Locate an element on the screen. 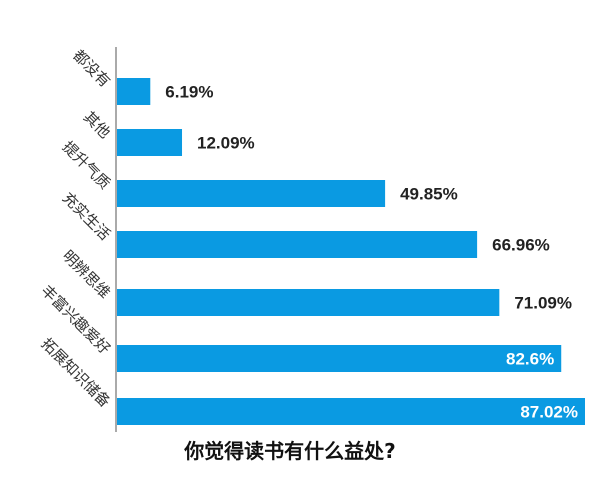 The width and height of the screenshot is (600, 485). category-label: 充实生活 is located at coordinates (86, 216).